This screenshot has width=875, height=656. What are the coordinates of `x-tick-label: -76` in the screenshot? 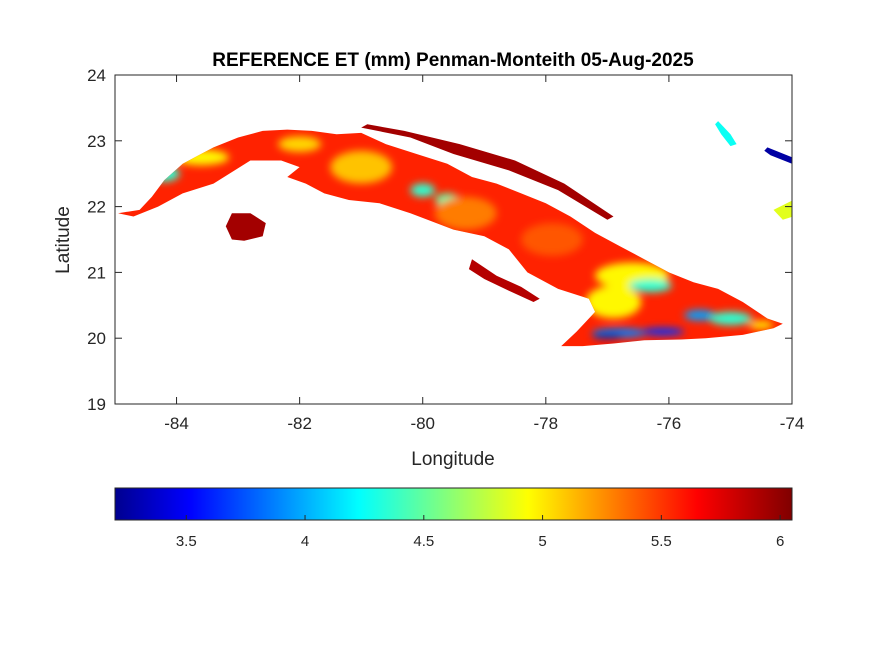 It's located at (669, 423).